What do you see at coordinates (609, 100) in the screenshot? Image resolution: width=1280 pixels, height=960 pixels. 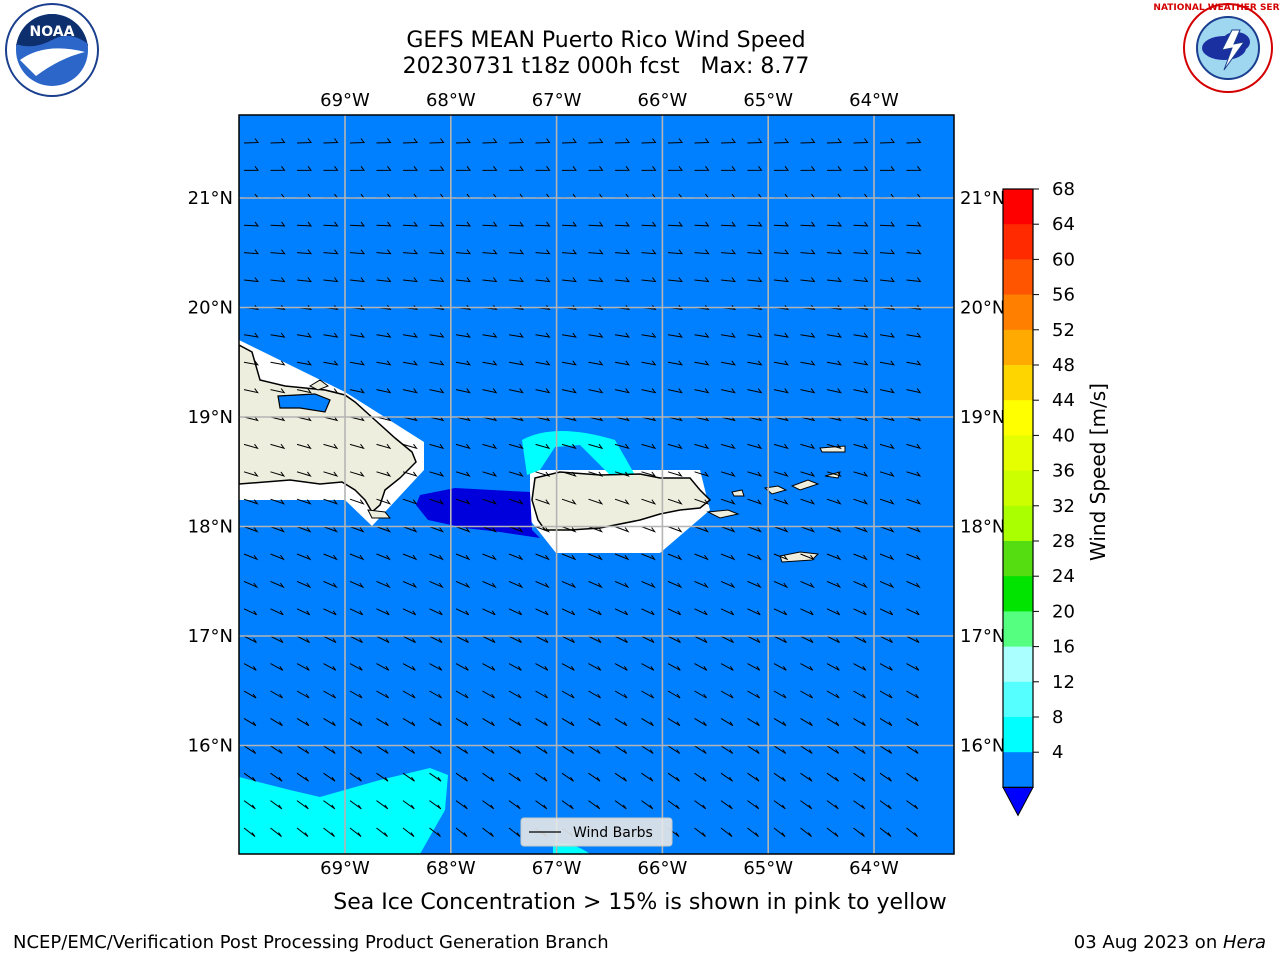 I see `lon-labels-top: 69°W 68°W 67°W 66°W 65°W 64°W` at bounding box center [609, 100].